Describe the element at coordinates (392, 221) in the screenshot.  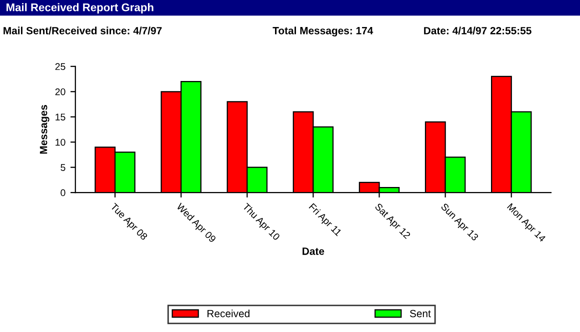
I see `x-tick-label: Sat Apr 12` at that location.